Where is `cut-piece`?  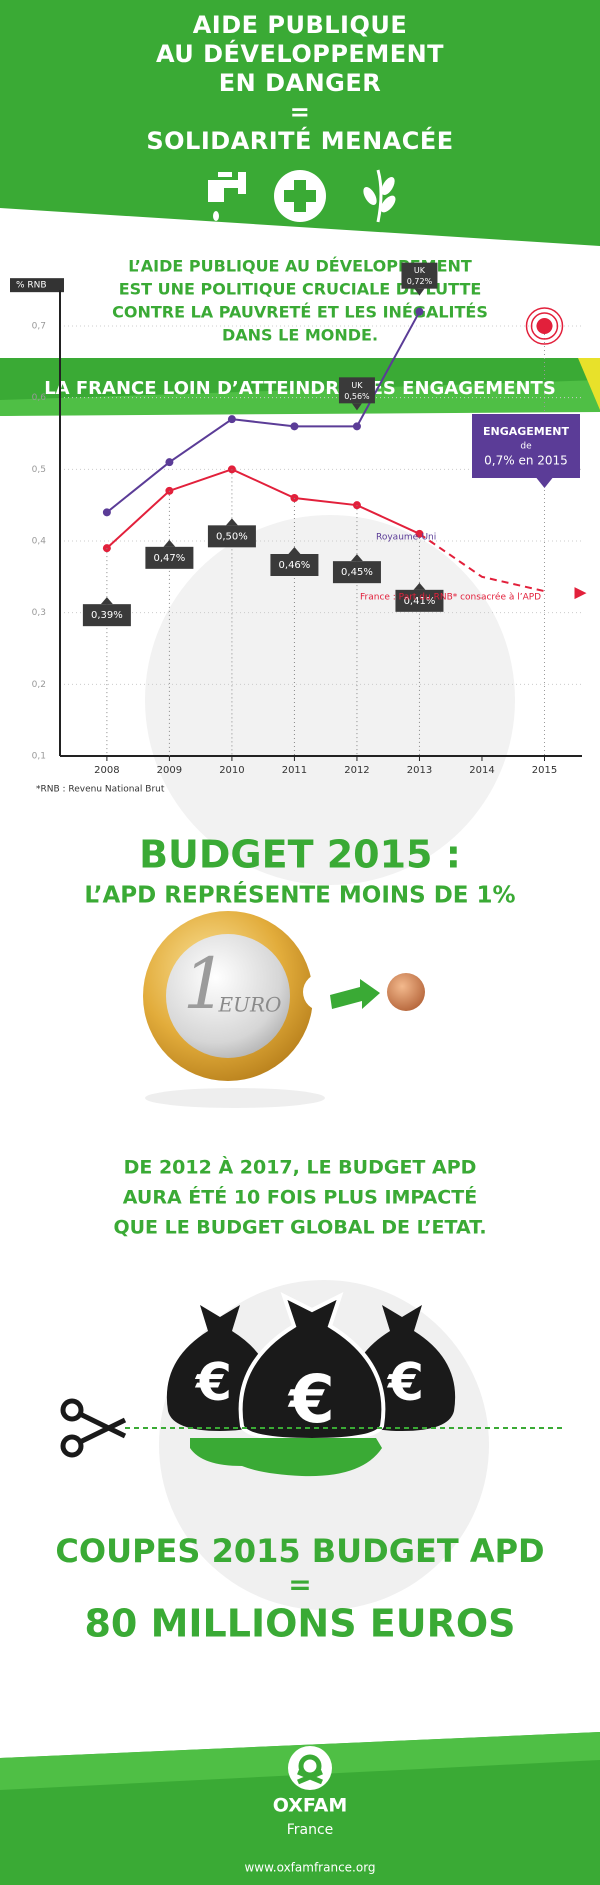
cut-piece is located at coordinates (286, 1457).